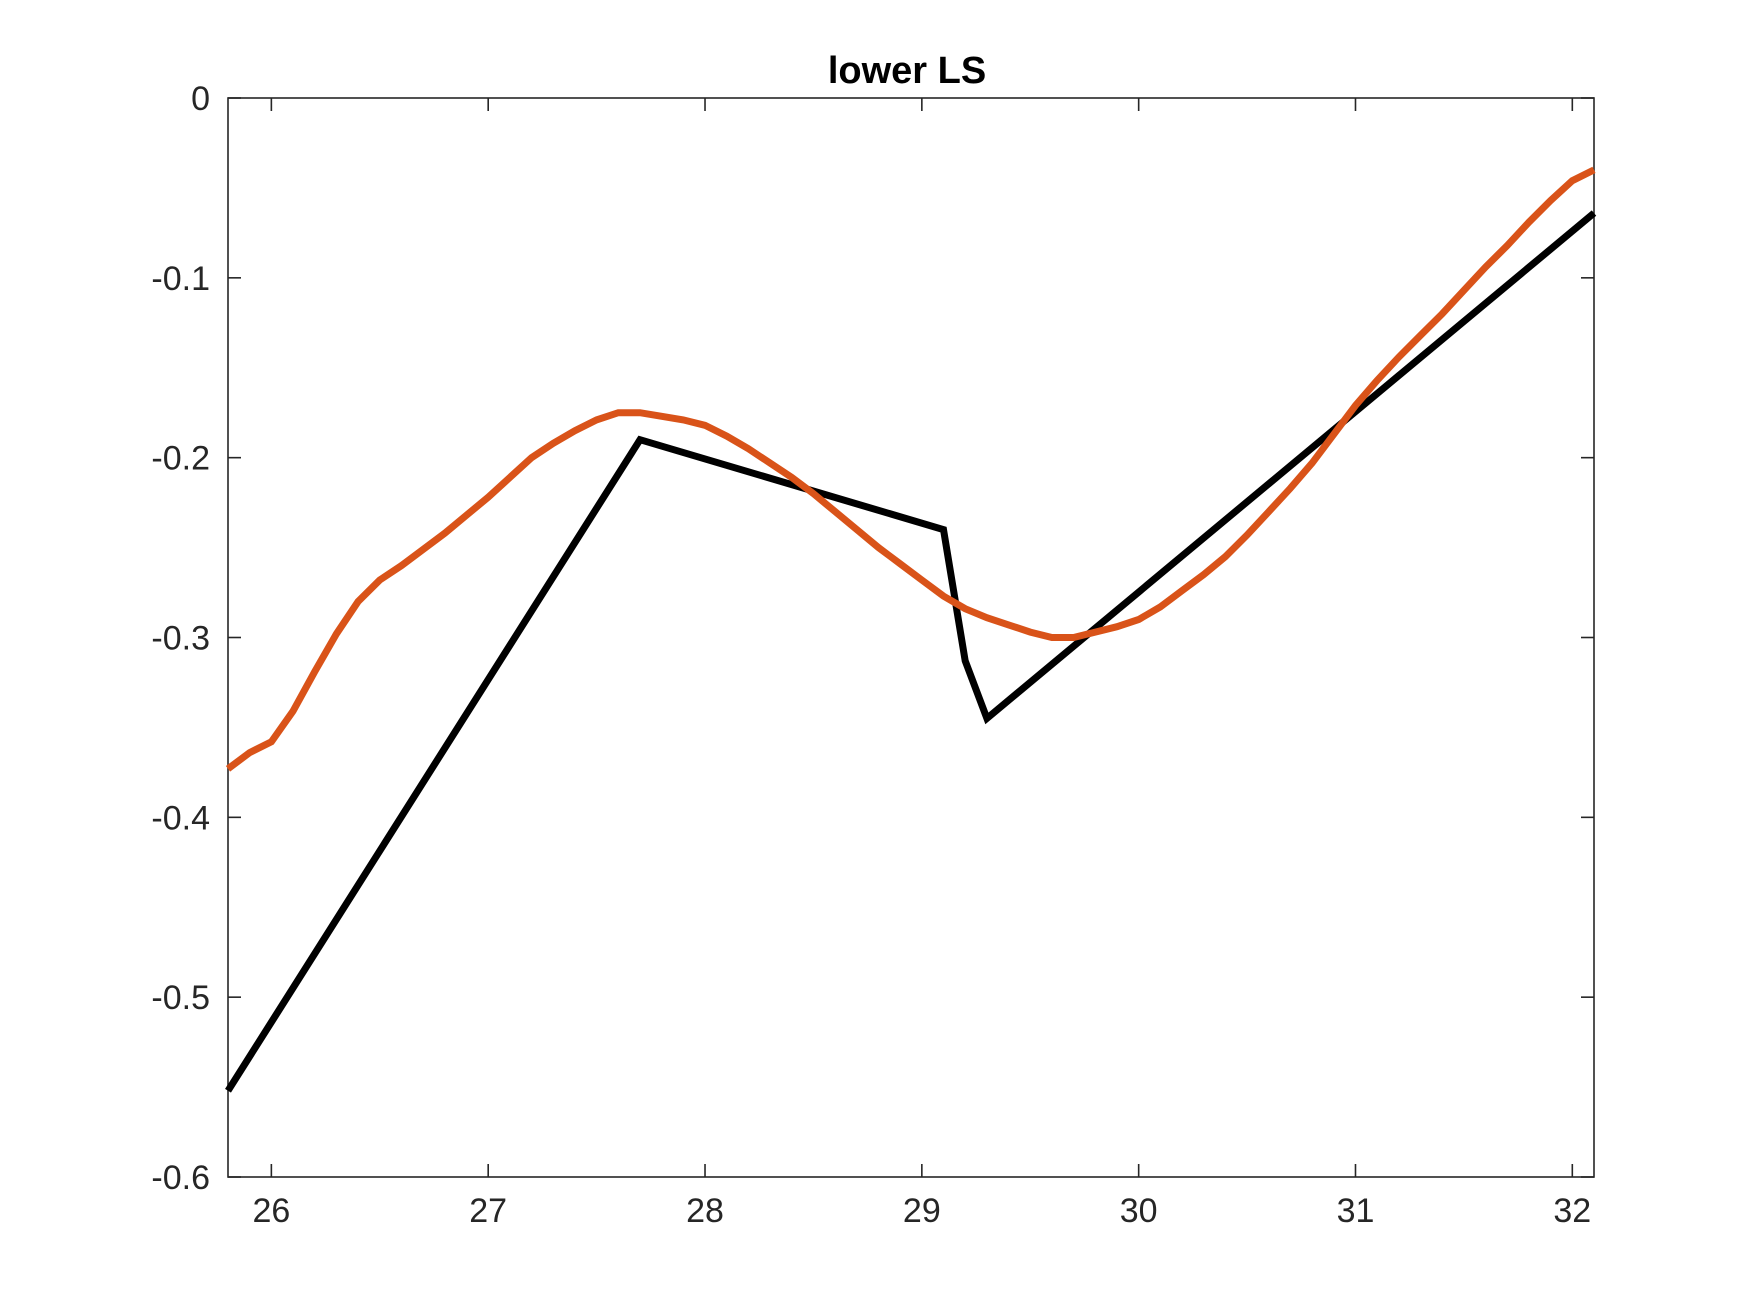  Describe the element at coordinates (1356, 1211) in the screenshot. I see `x-tick-label: 31` at that location.